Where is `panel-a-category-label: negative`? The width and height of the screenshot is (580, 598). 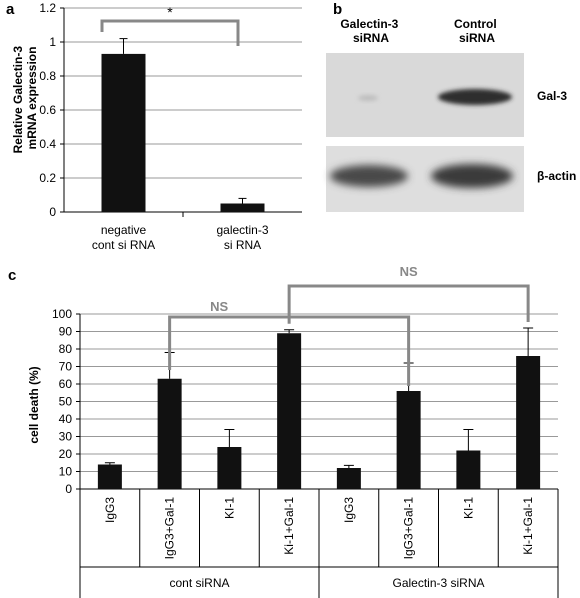 panel-a-category-label: negative is located at coordinates (124, 230).